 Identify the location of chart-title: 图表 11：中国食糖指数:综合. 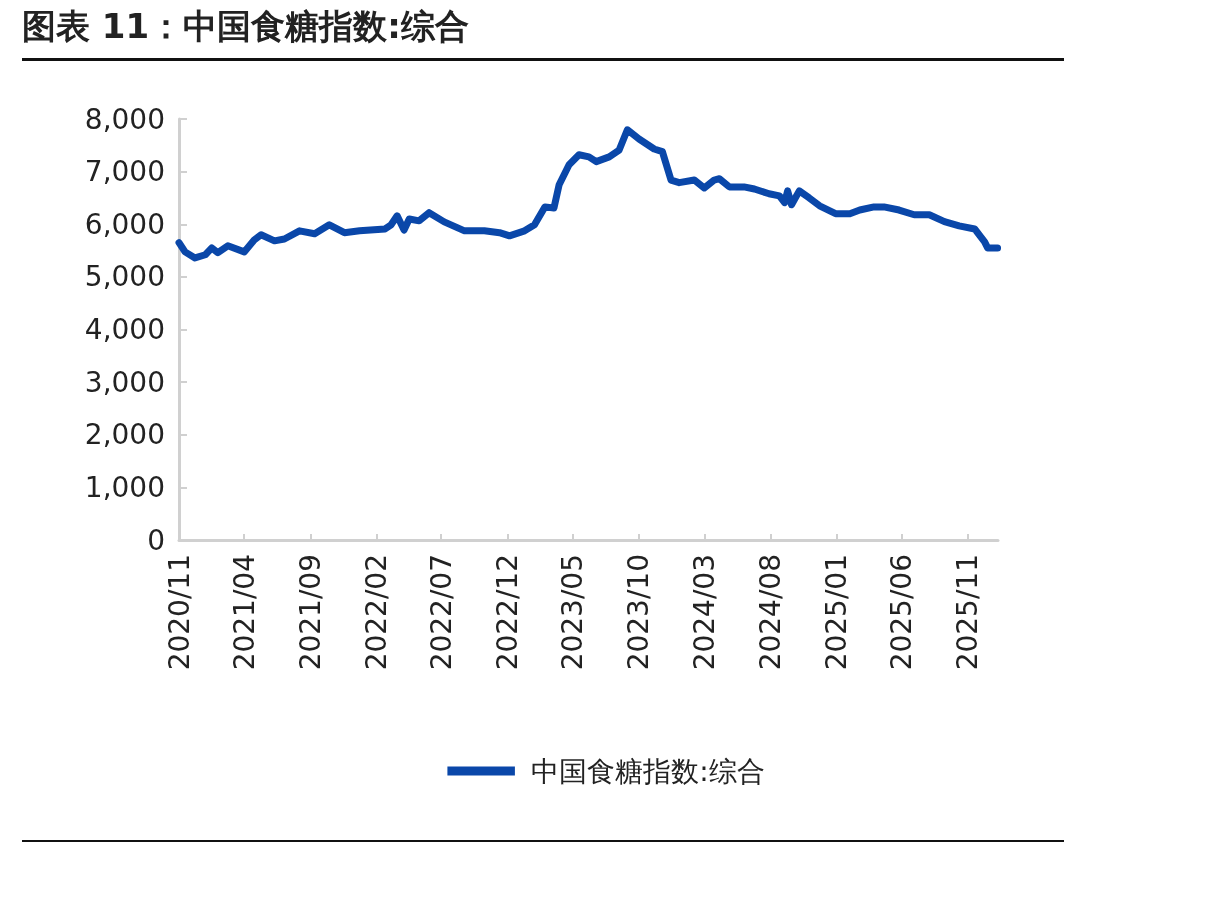
(245, 26).